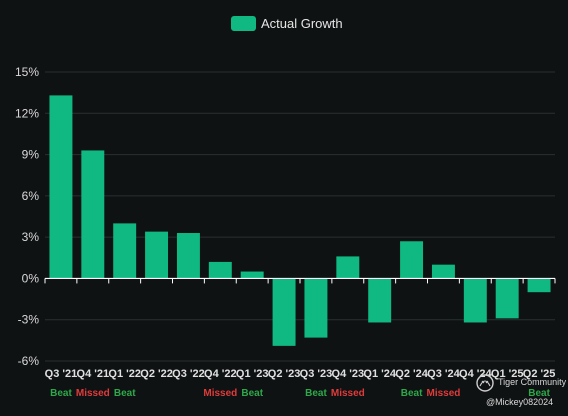  What do you see at coordinates (31, 155) in the screenshot?
I see `y-tick-label: 9%` at bounding box center [31, 155].